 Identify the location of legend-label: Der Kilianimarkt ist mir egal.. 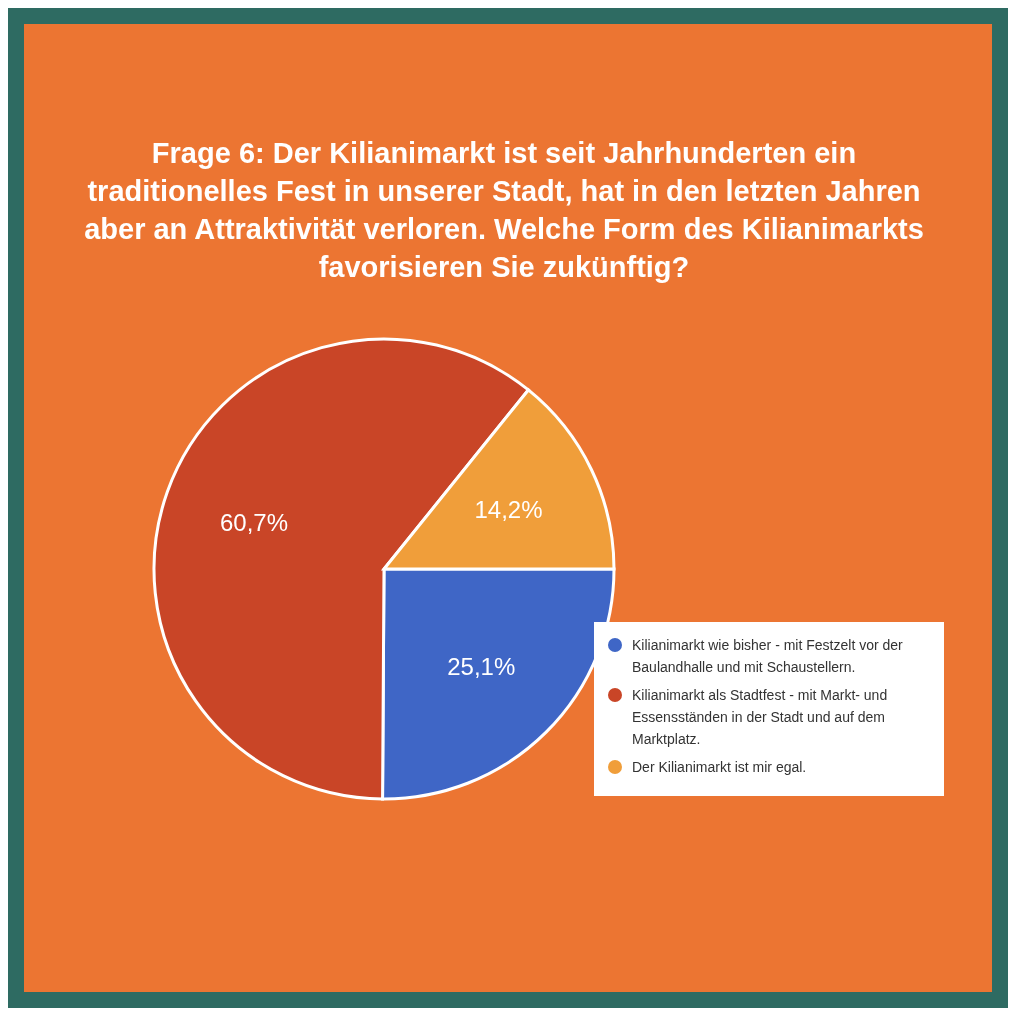
(719, 767).